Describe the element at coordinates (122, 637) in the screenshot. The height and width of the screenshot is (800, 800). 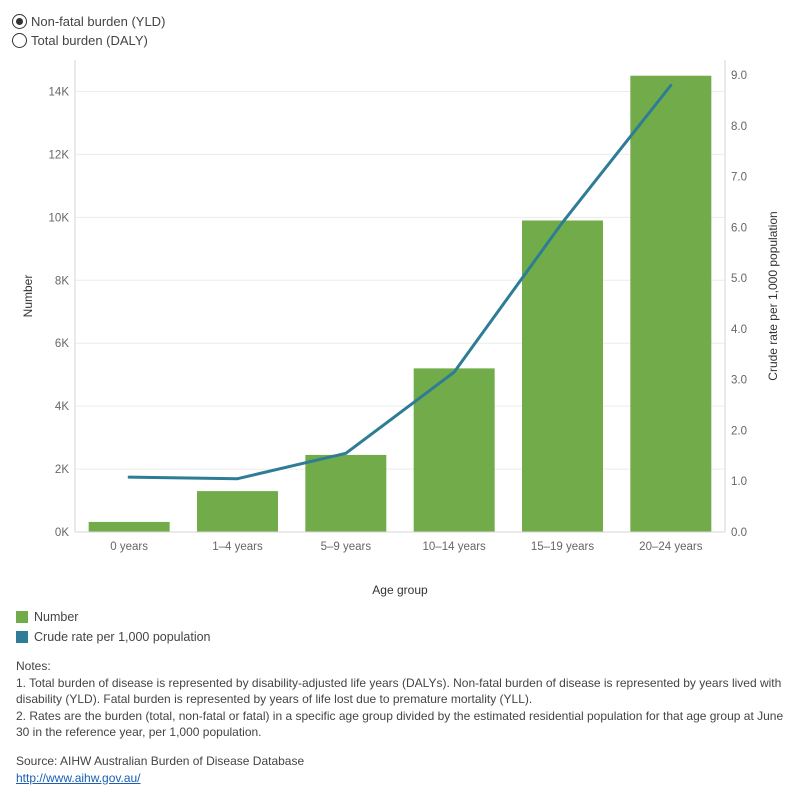
I see `legend-label-rate: Crude rate per 1,000 population` at that location.